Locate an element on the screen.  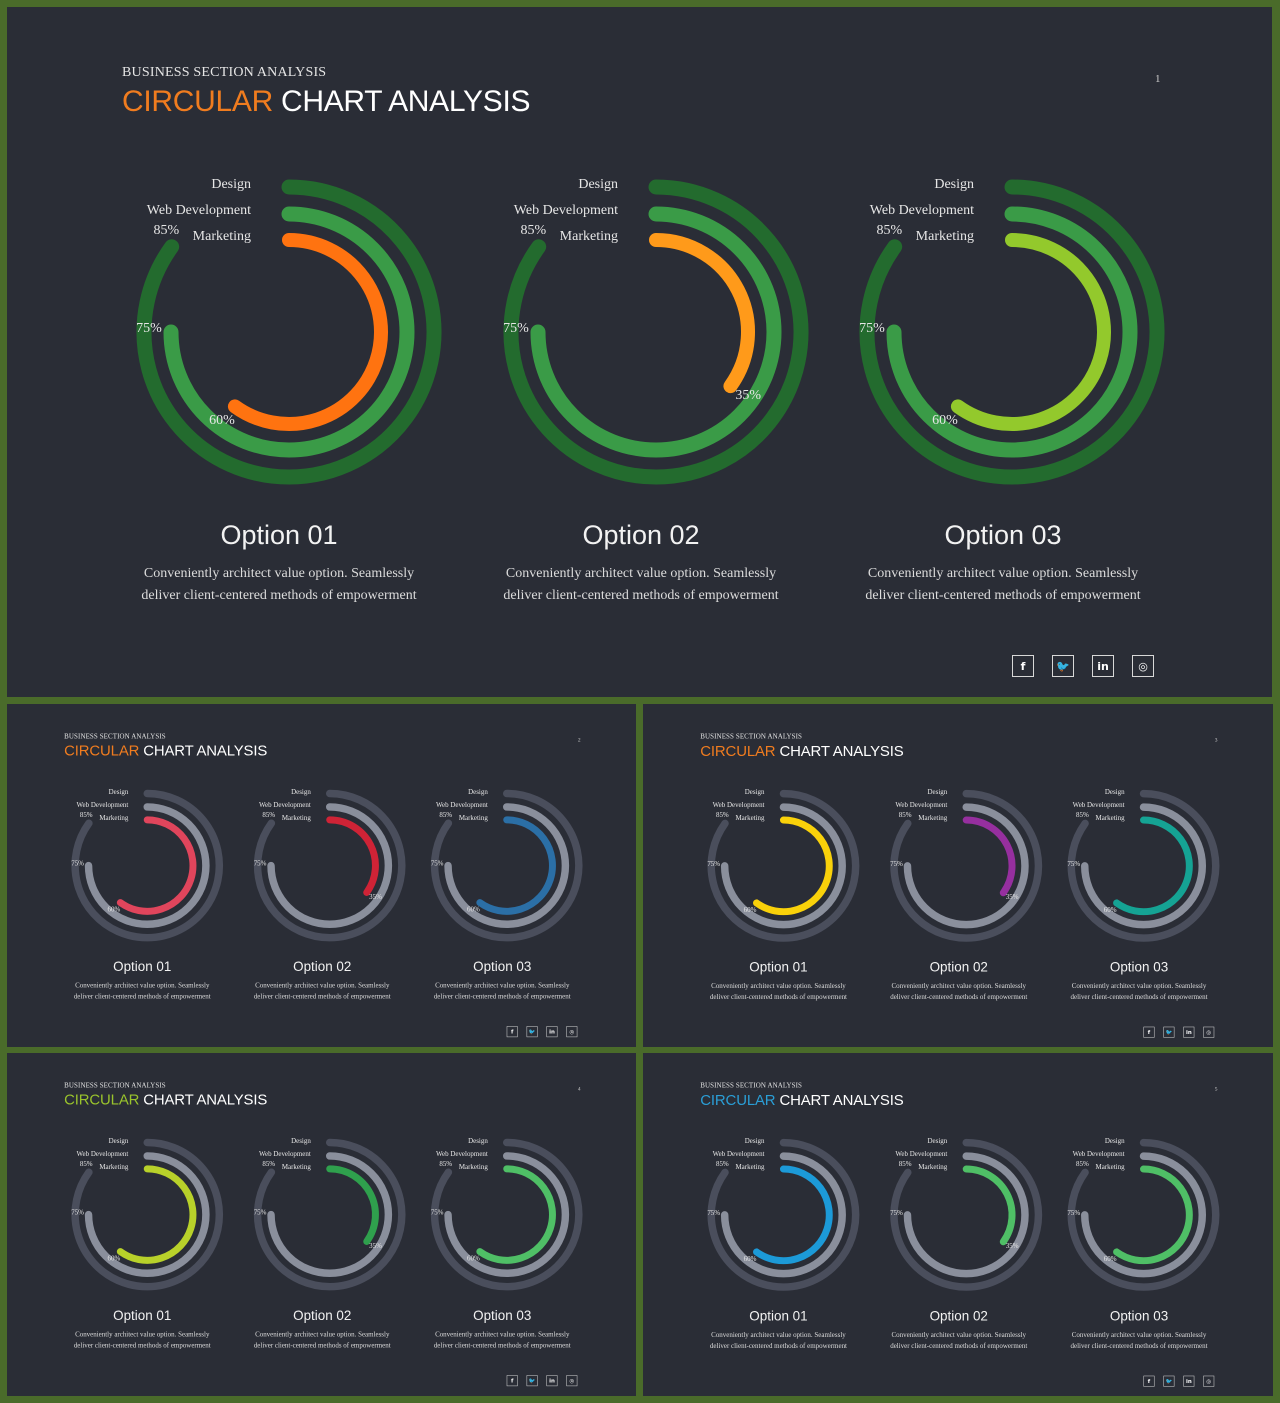
slide-supertitle: BUSINESS SECTION ANALYSIS is located at coordinates (751, 1085).